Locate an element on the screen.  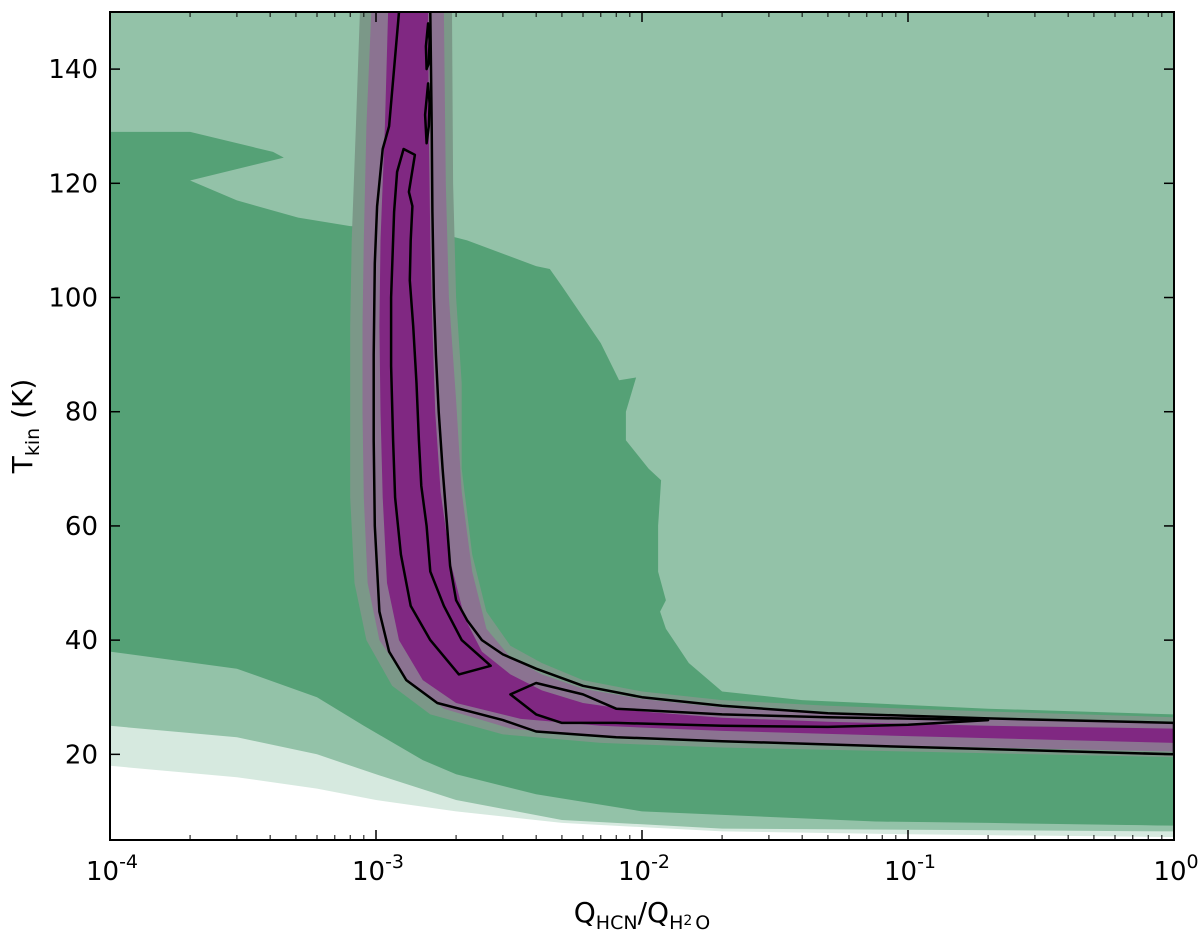
y-tick-label-0: 20 is located at coordinates (81, 755).